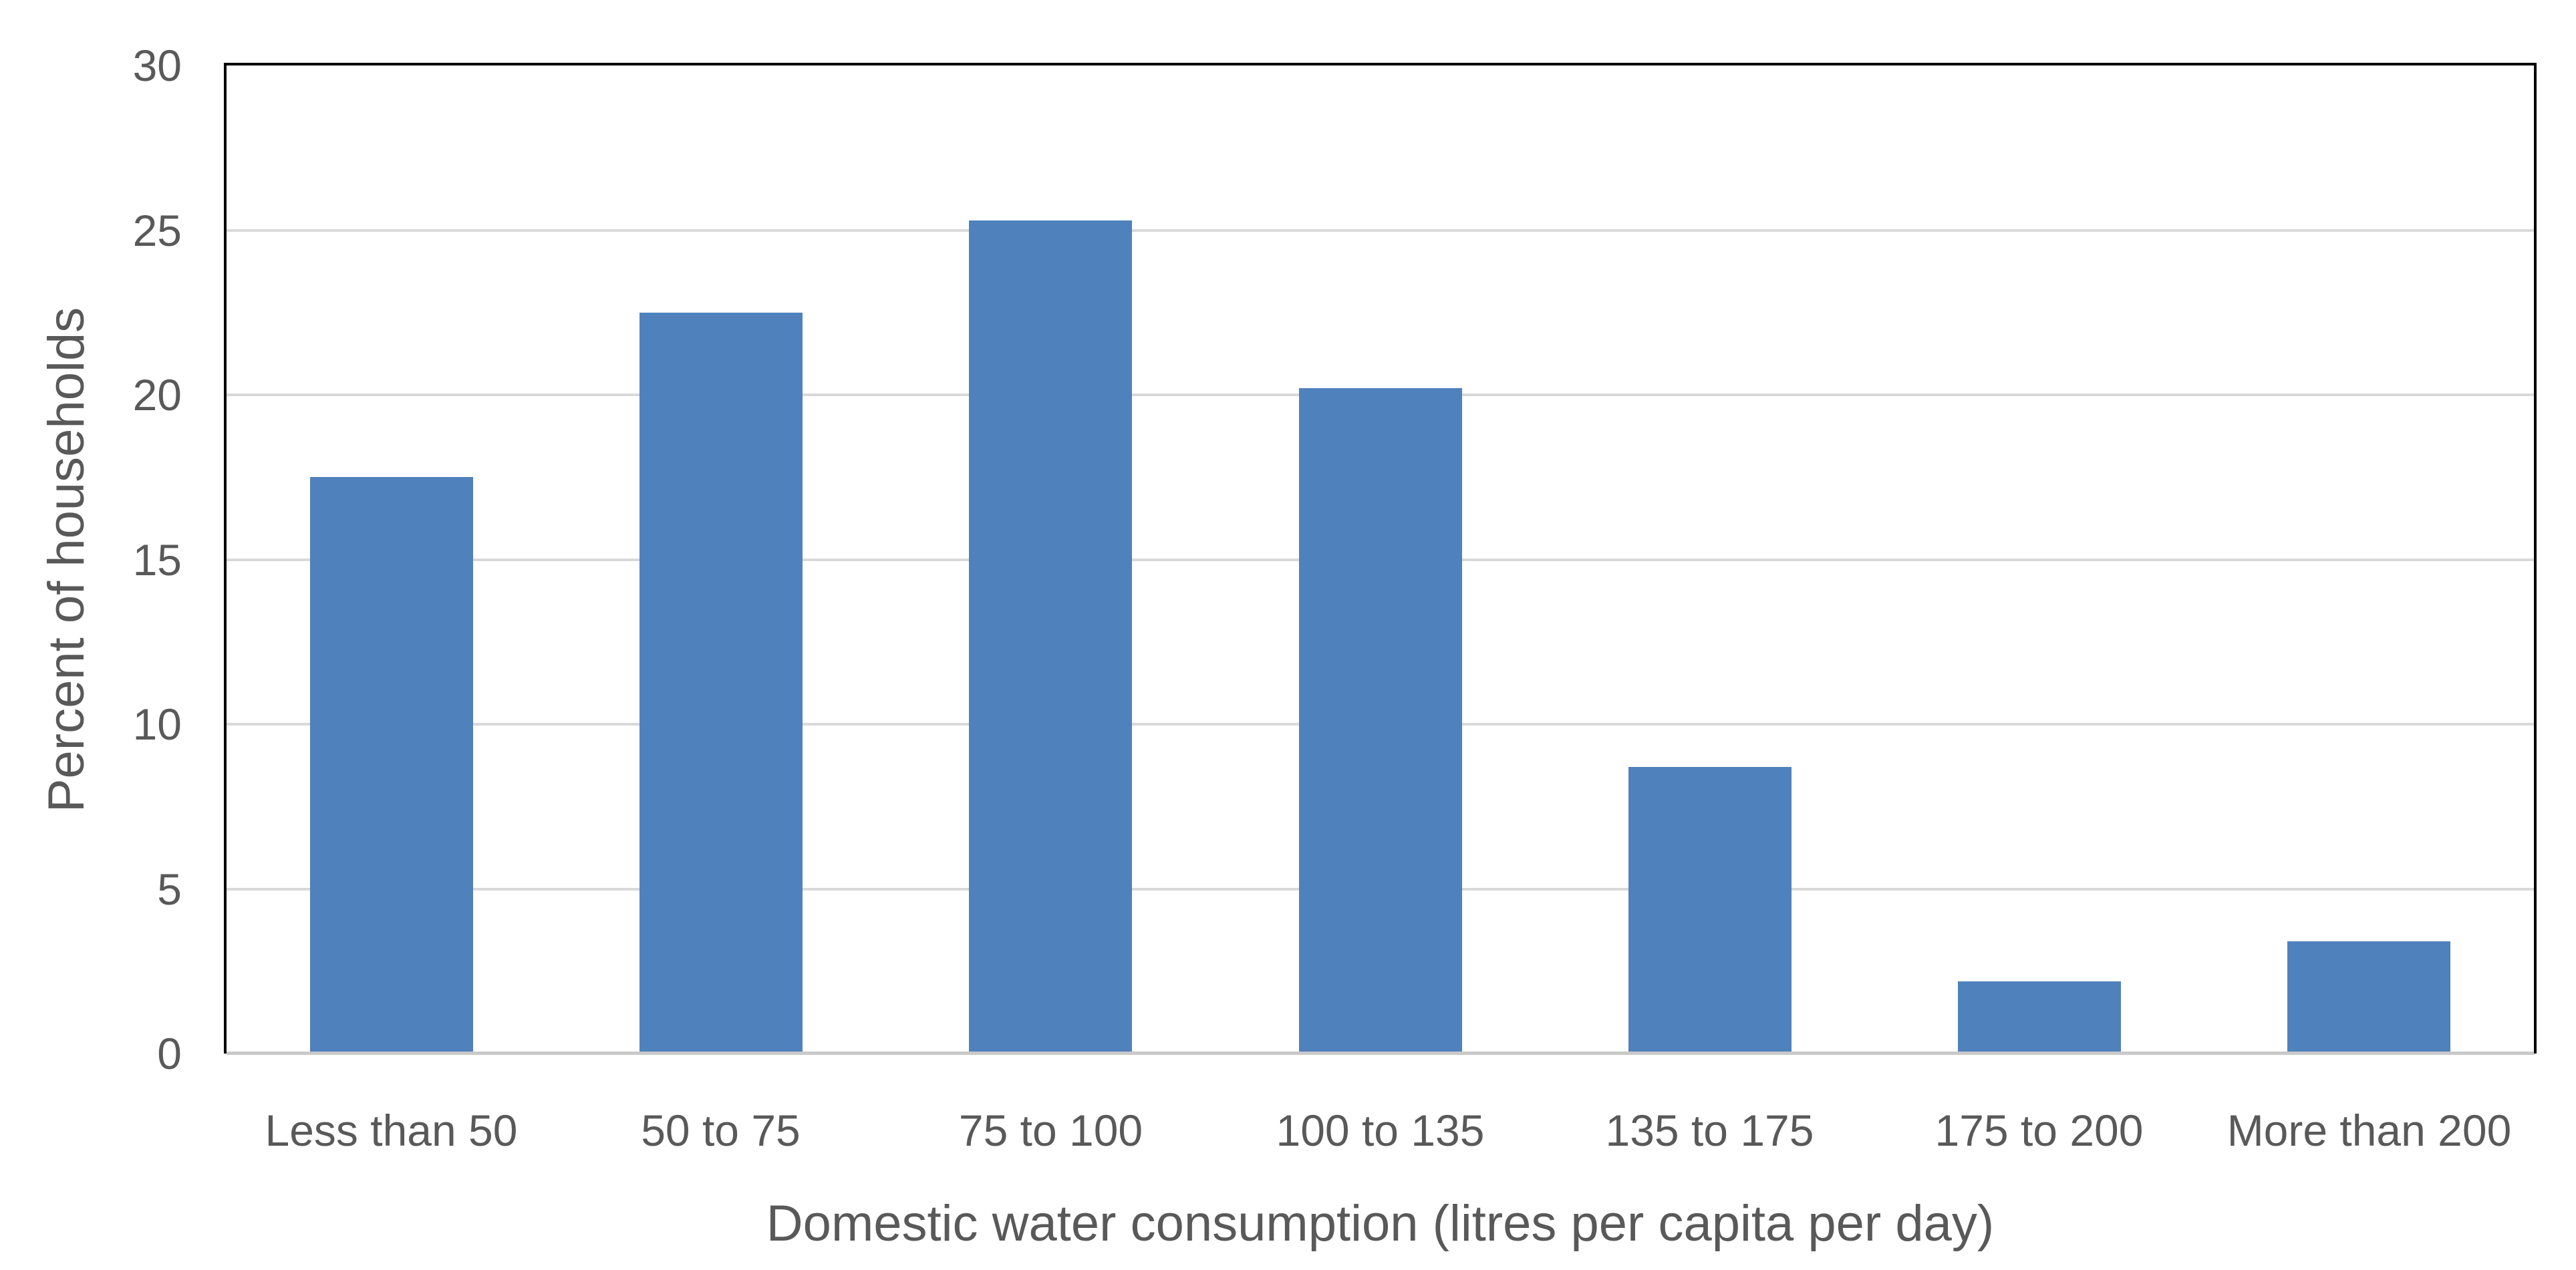 This screenshot has width=2576, height=1270. Describe the element at coordinates (157, 65) in the screenshot. I see `y-tick-label: 30` at that location.